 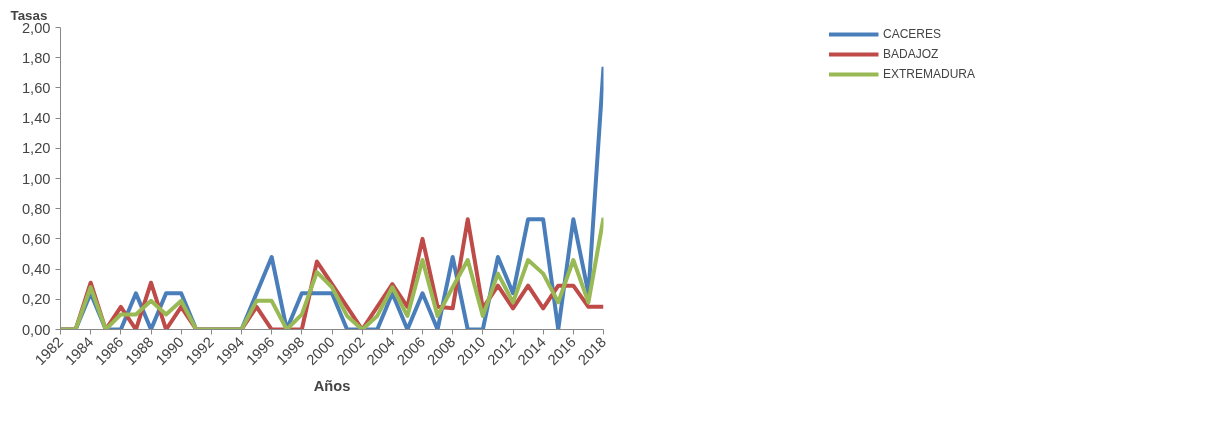 What do you see at coordinates (36, 87) in the screenshot?
I see `y-tick-label: 1,60` at bounding box center [36, 87].